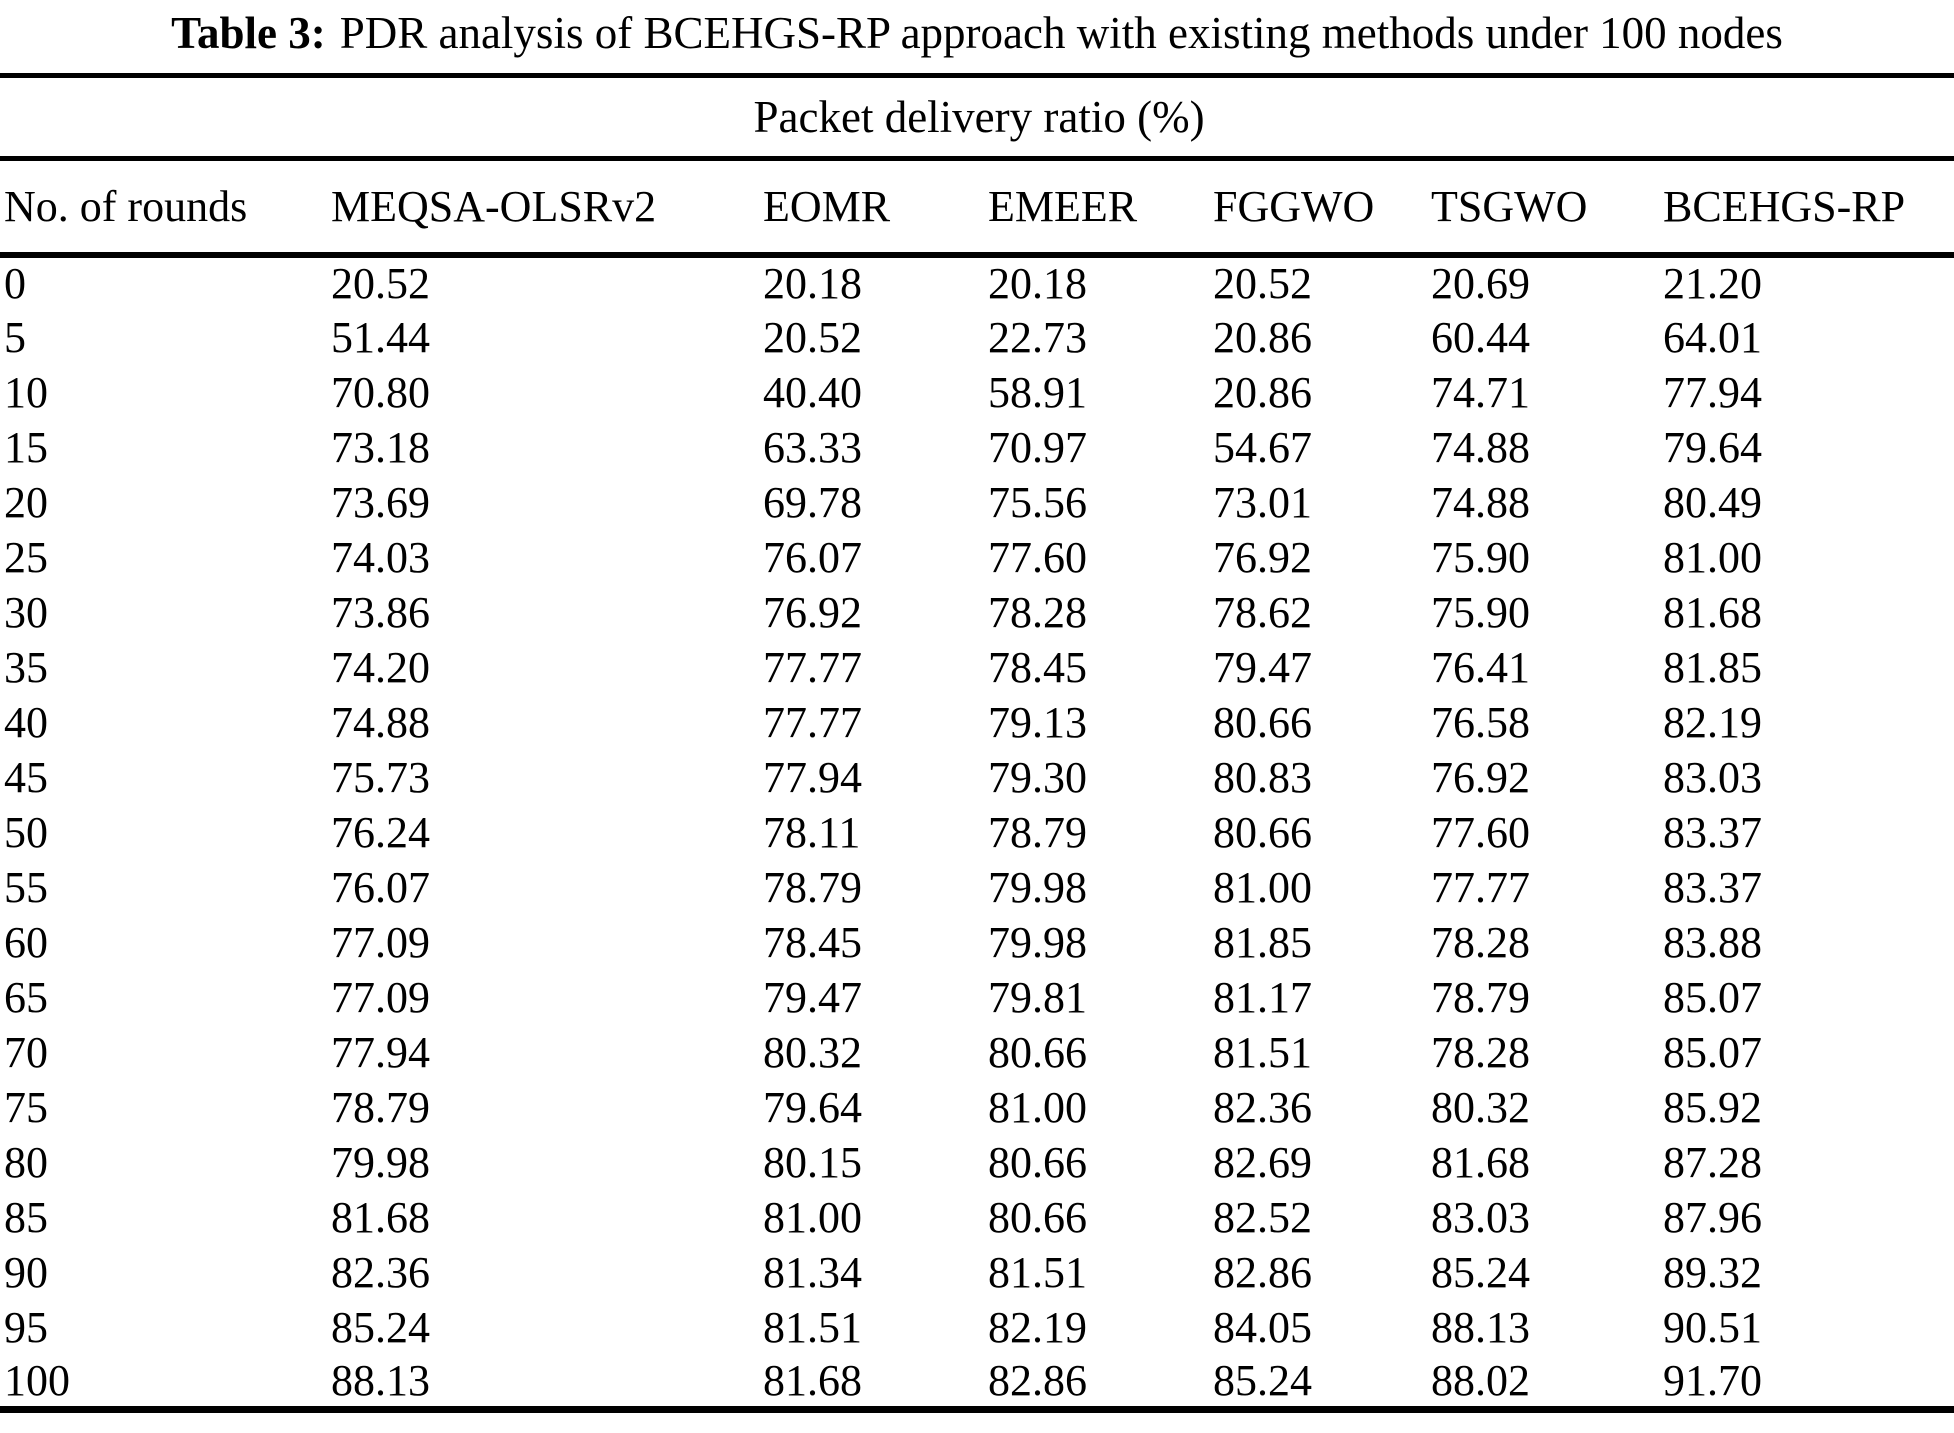 This screenshot has height=1433, width=1954. What do you see at coordinates (977, 942) in the screenshot?
I see `table-row: 60 77.09 78.45 79.98 81.85 78.28 83.88` at bounding box center [977, 942].